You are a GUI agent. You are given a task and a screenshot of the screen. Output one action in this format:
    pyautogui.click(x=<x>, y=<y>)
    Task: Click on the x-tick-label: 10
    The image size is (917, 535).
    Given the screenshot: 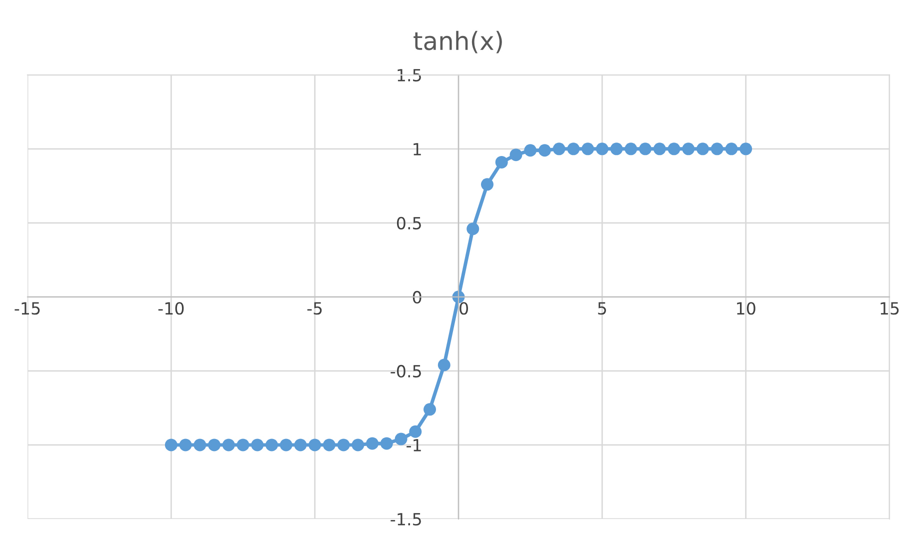 What is the action you would take?
    pyautogui.click(x=746, y=308)
    